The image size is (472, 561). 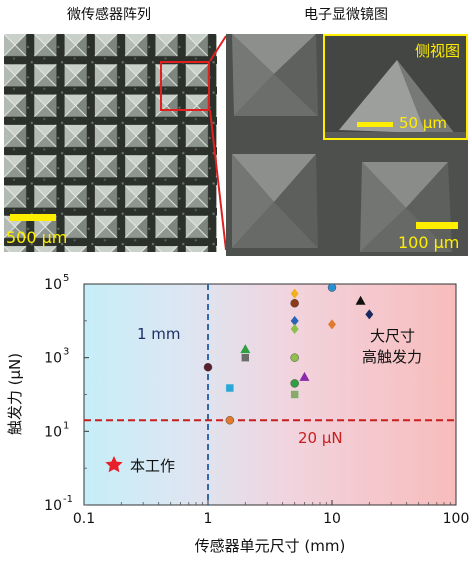 What do you see at coordinates (392, 357) in the screenshot?
I see `region-label-line2: 高触发力` at bounding box center [392, 357].